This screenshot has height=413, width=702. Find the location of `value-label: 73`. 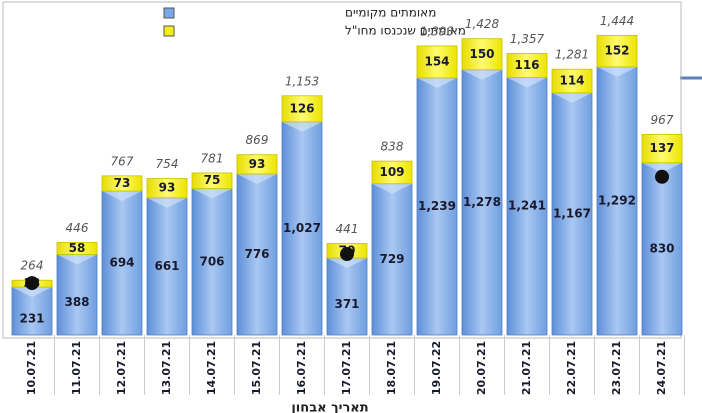

value-label: 73 is located at coordinates (122, 183).